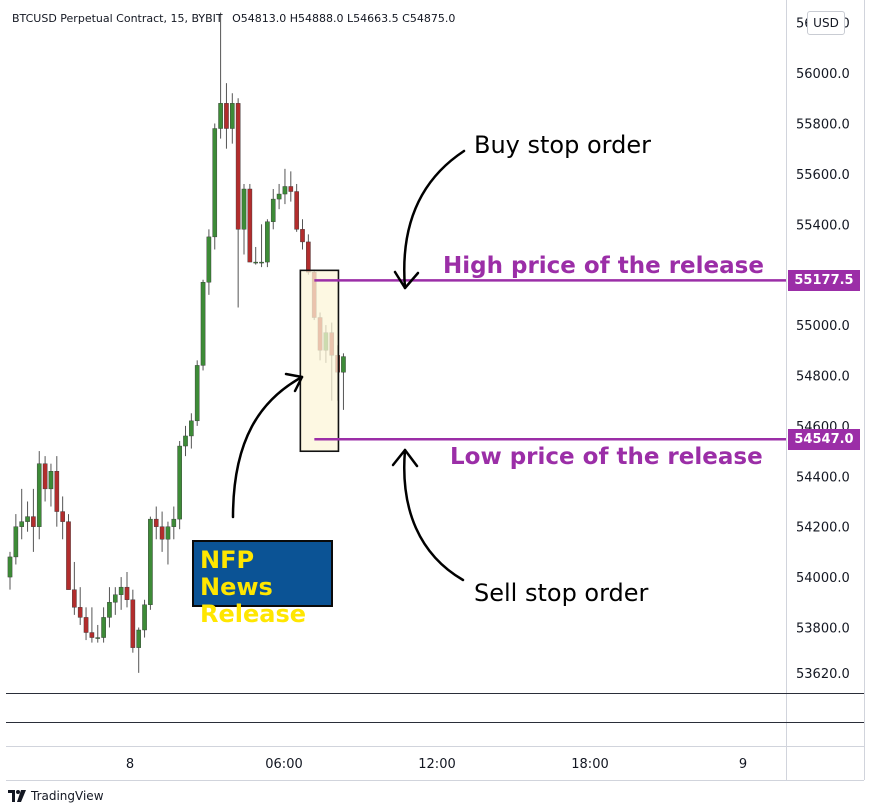 This screenshot has height=811, width=870. Describe the element at coordinates (434, 515) in the screenshot. I see `sell-stop-arrow` at that location.